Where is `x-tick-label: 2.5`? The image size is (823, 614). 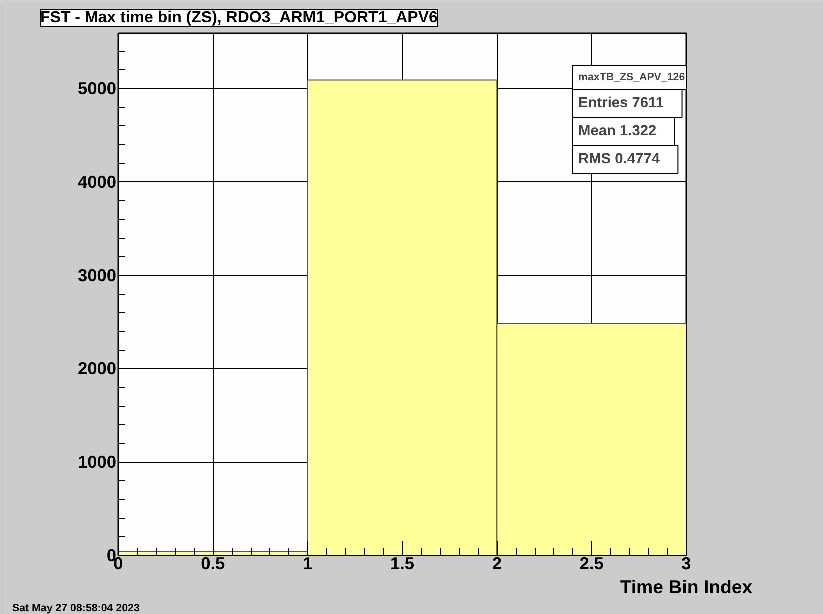
x-tick-label: 2.5 is located at coordinates (592, 564).